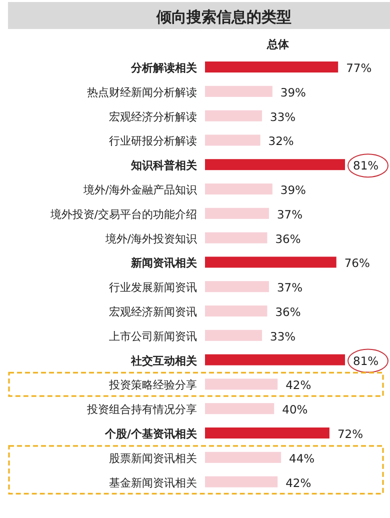 This screenshot has width=390, height=518. Describe the element at coordinates (295, 409) in the screenshot. I see `data-label: 40%` at that location.